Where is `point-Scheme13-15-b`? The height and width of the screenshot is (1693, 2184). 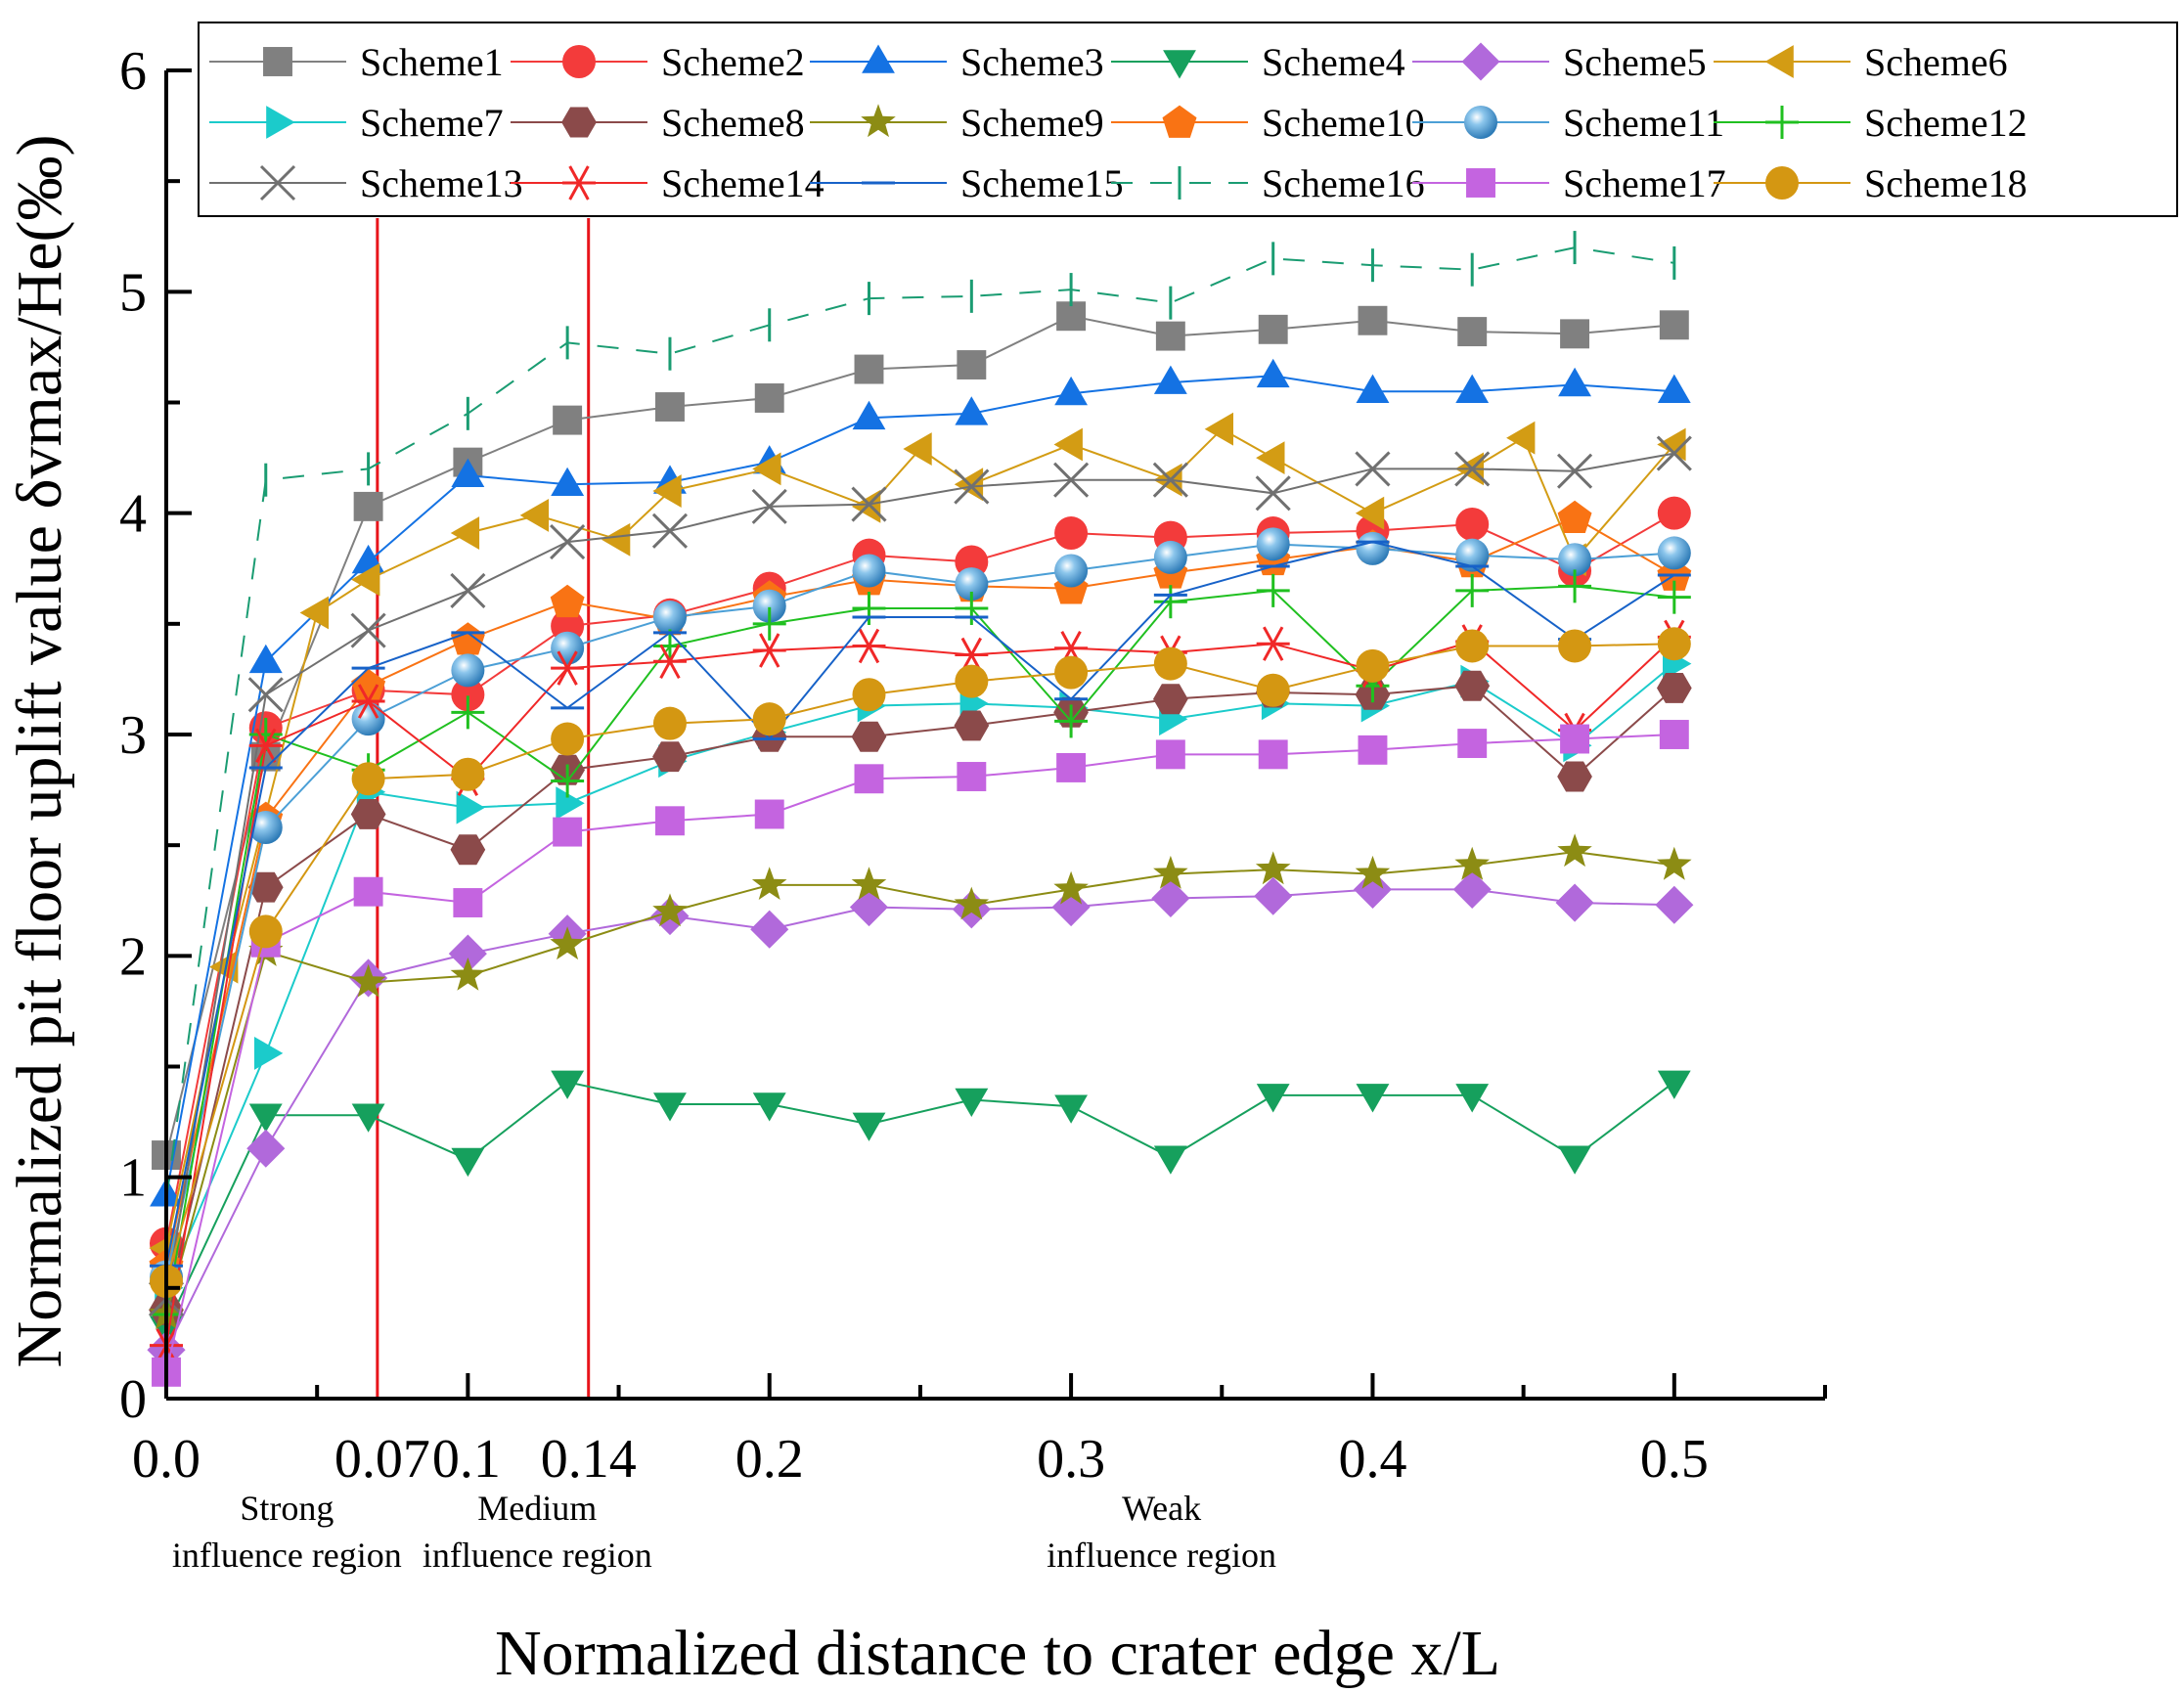
point-Scheme13-15-b is located at coordinates (1674, 453).